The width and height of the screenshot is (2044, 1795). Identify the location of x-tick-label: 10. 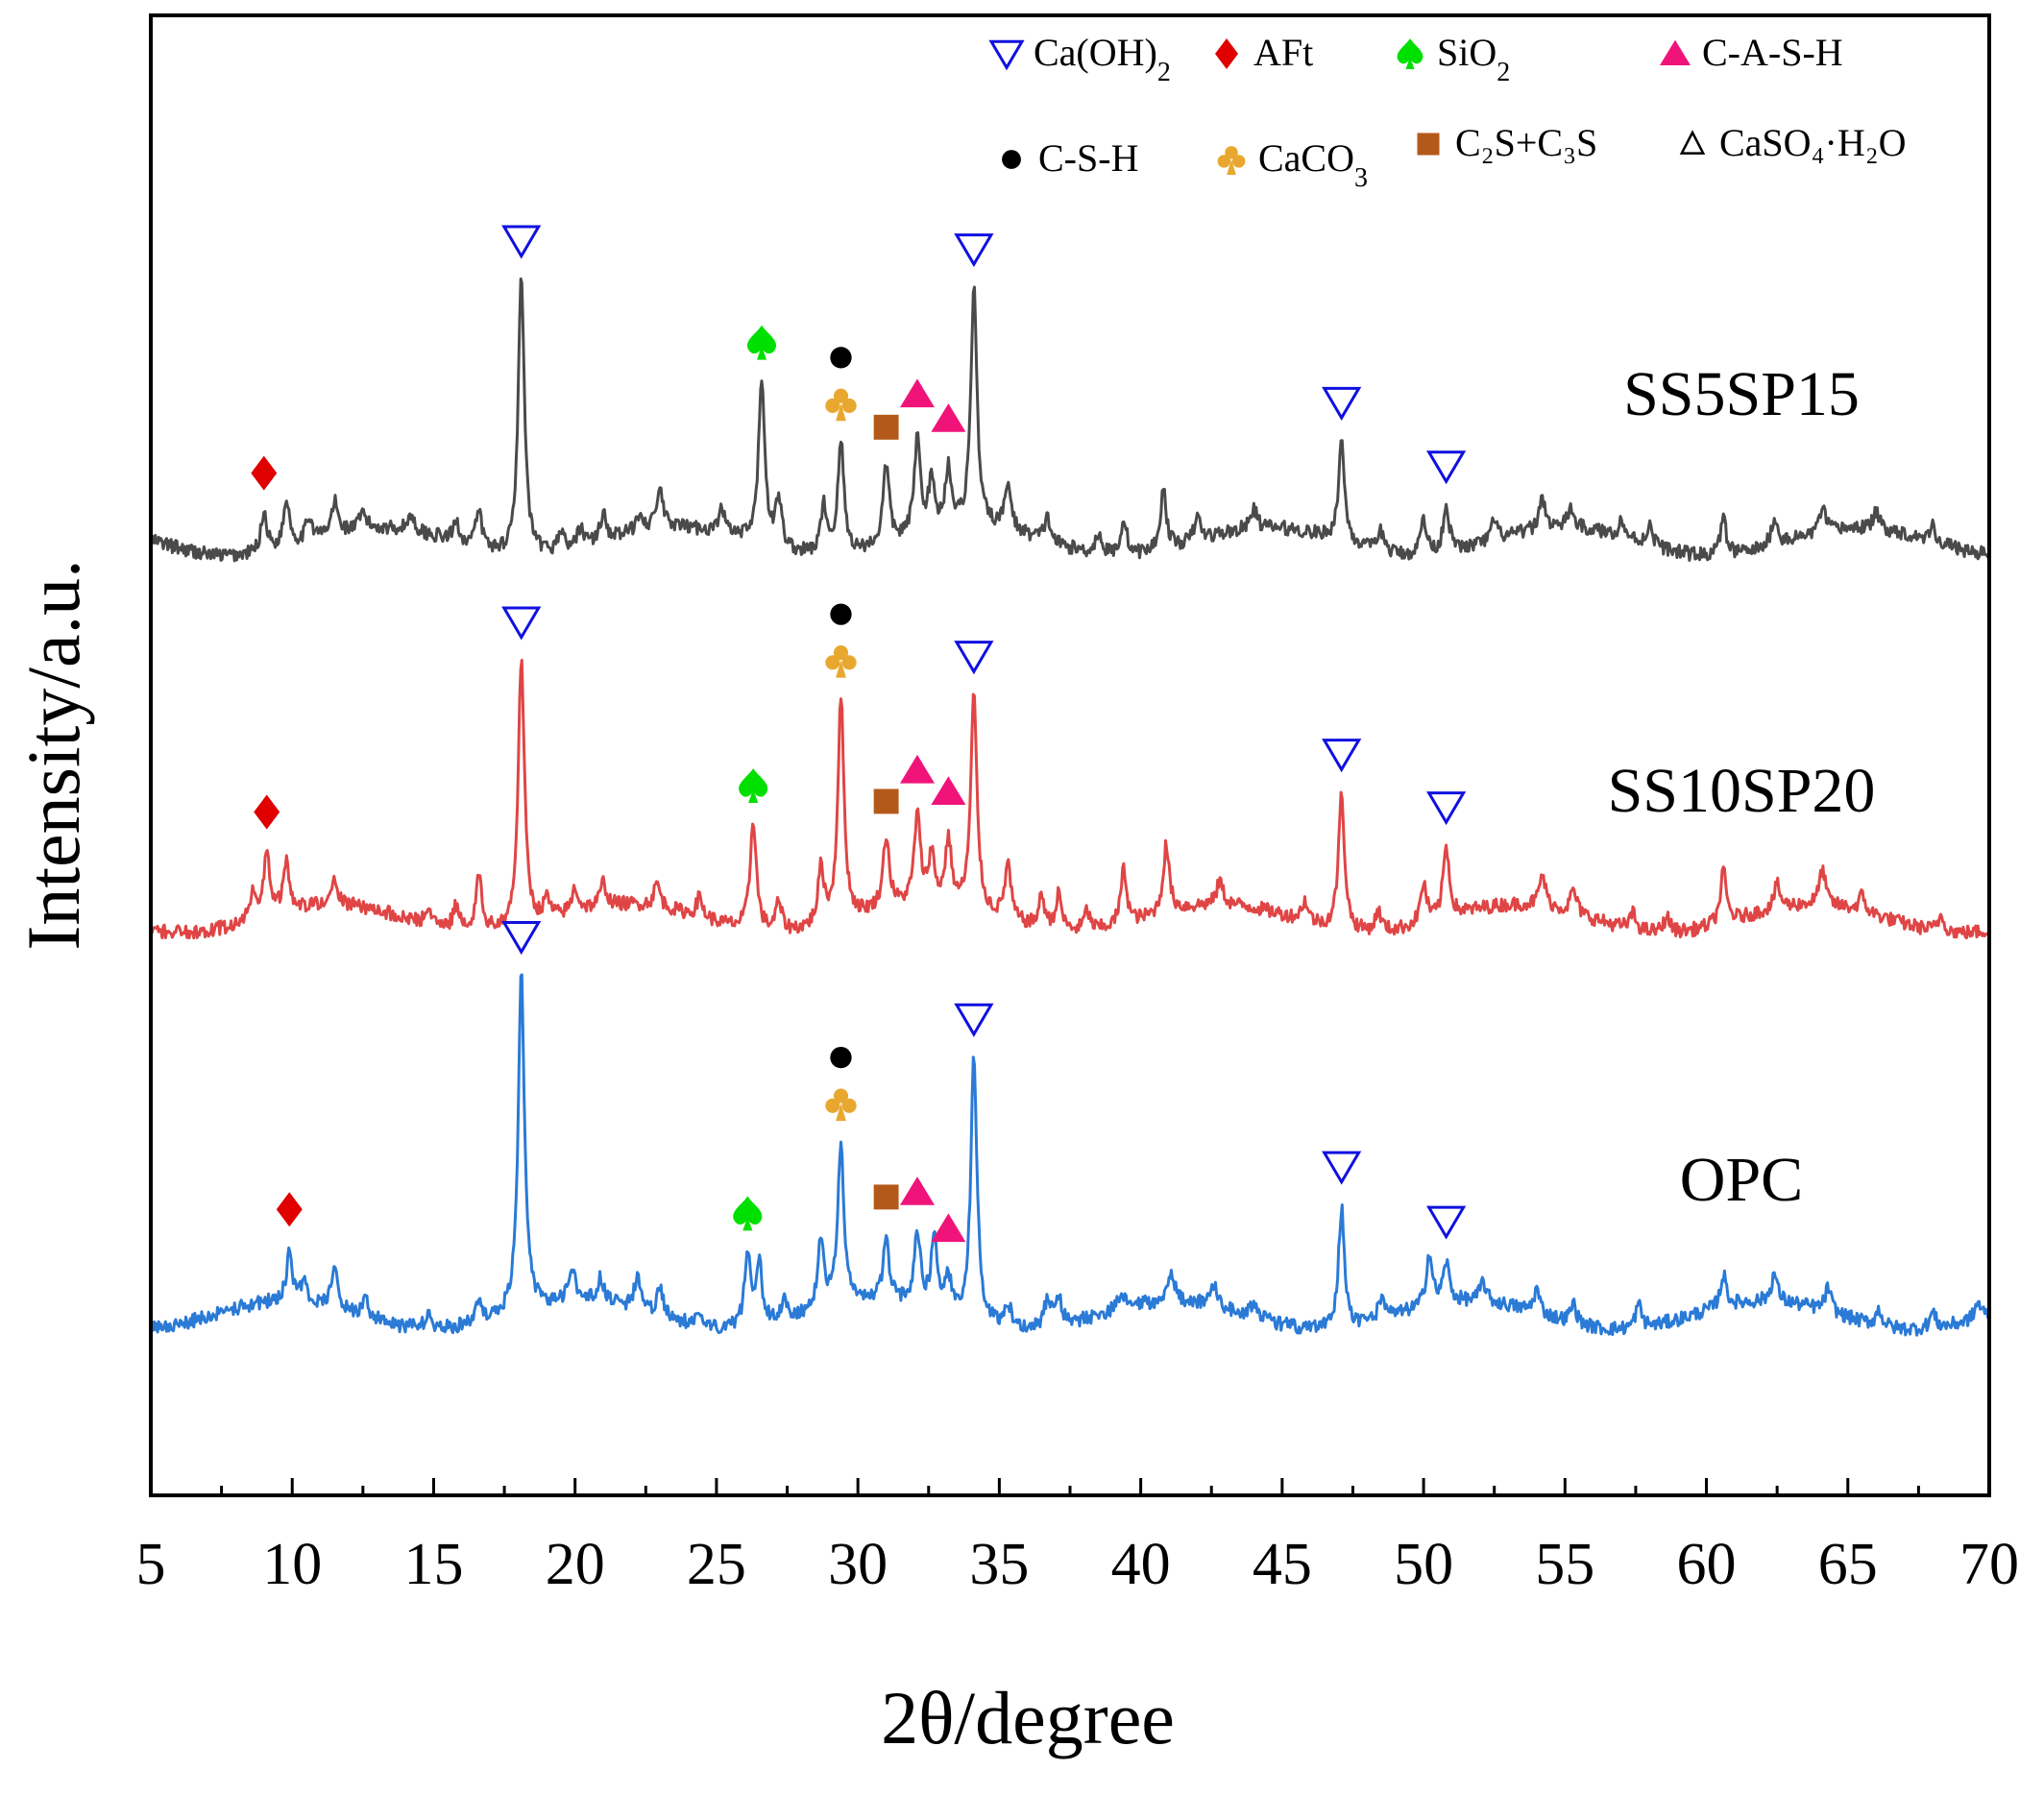
(292, 1564).